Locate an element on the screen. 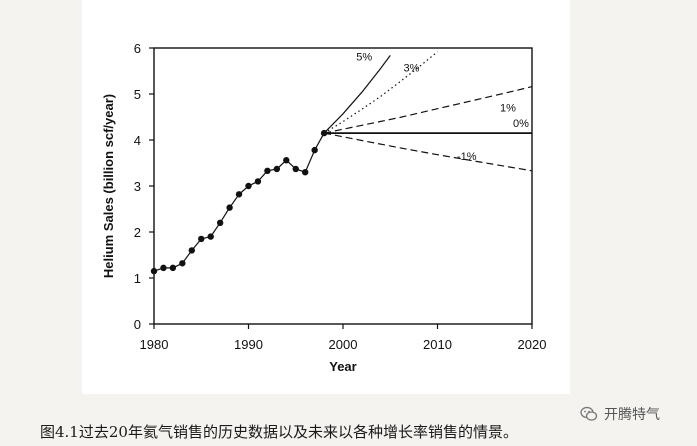 This screenshot has height=446, width=697. y-axis-title: Helium Sales (billion scf/year) is located at coordinates (108, 186).